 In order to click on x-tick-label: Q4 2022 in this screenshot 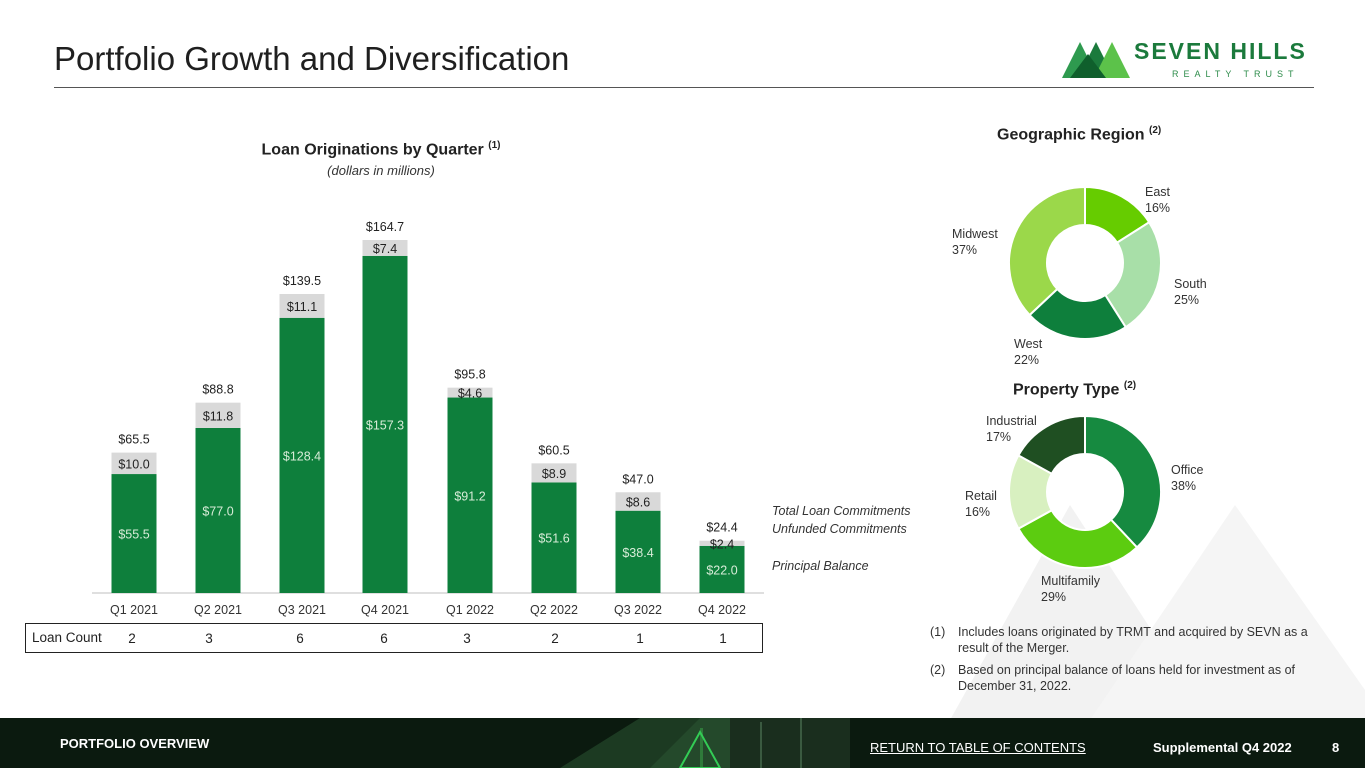, I will do `click(722, 610)`.